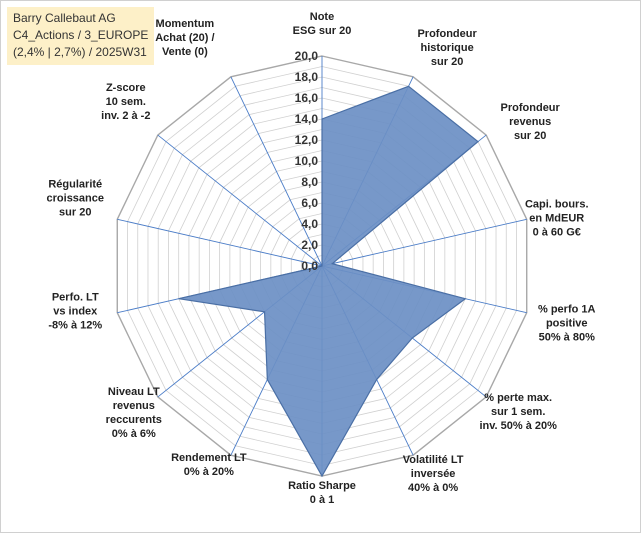 Image resolution: width=641 pixels, height=533 pixels. I want to click on radar-axis-label-line: Momentum, so click(185, 24).